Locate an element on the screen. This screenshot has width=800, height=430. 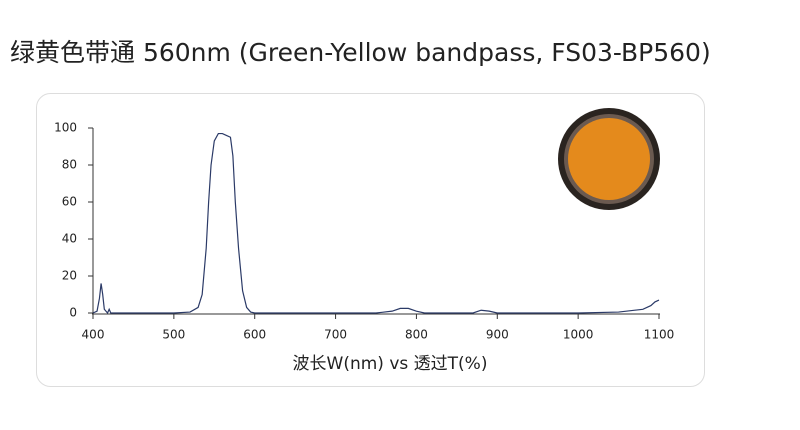
x-tick-label: 1000 is located at coordinates (578, 335).